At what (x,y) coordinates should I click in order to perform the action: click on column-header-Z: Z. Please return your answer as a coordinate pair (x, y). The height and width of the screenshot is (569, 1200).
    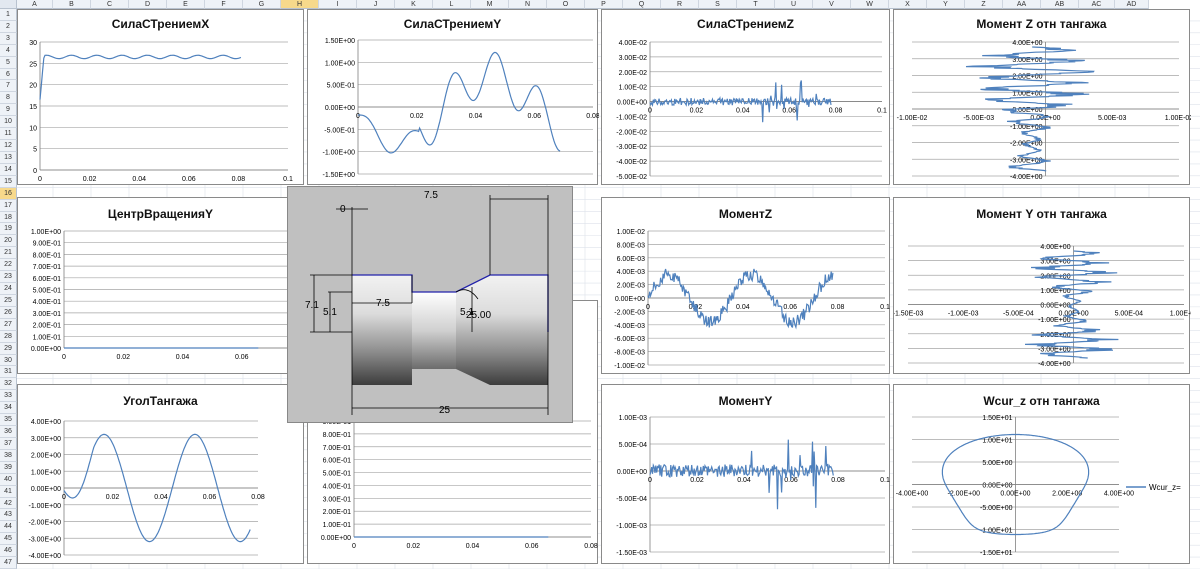
    Looking at the image, I should click on (984, 4).